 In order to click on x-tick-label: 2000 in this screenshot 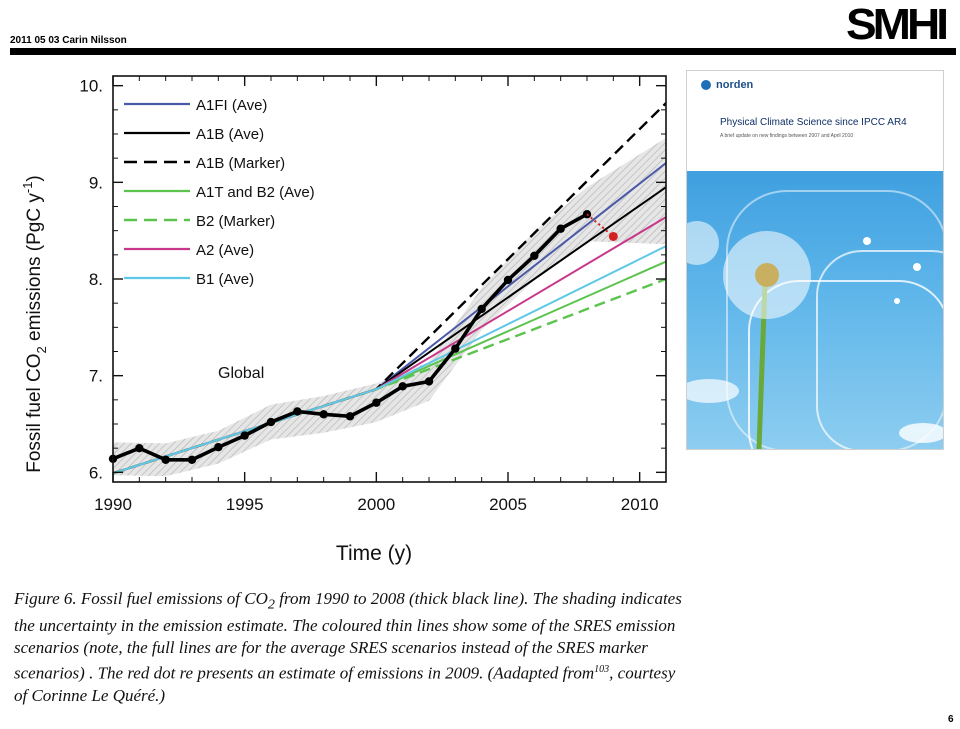, I will do `click(376, 504)`.